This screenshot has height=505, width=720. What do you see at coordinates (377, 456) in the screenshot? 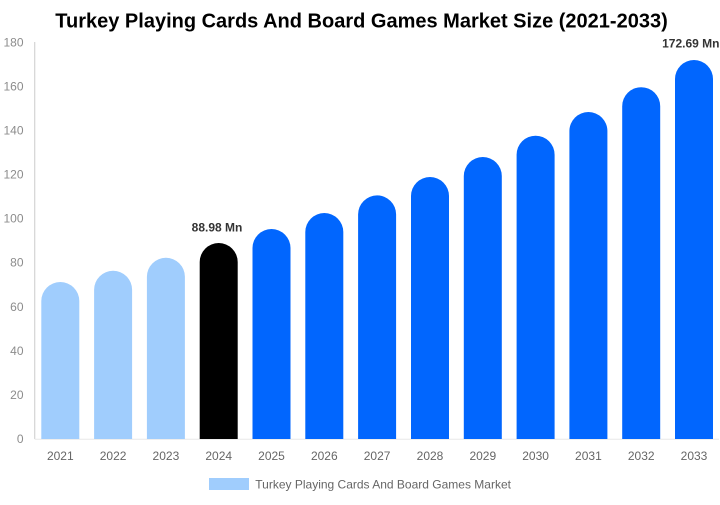
I see `svg-text: 2027` at bounding box center [377, 456].